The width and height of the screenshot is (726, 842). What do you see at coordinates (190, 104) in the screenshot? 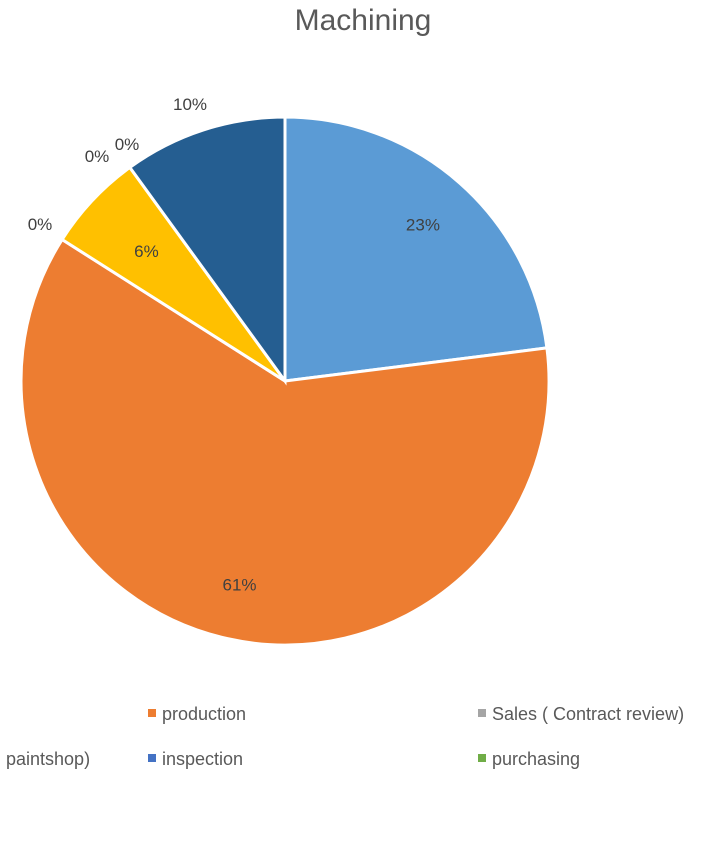
I see `data-label-6: 10%` at bounding box center [190, 104].